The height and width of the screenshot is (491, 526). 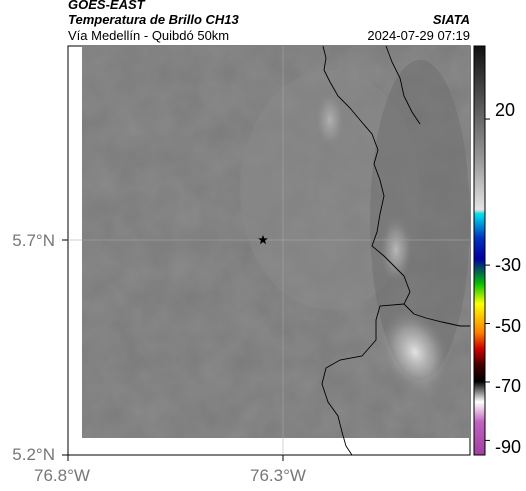 I want to click on star-icon, so click(x=263, y=240).